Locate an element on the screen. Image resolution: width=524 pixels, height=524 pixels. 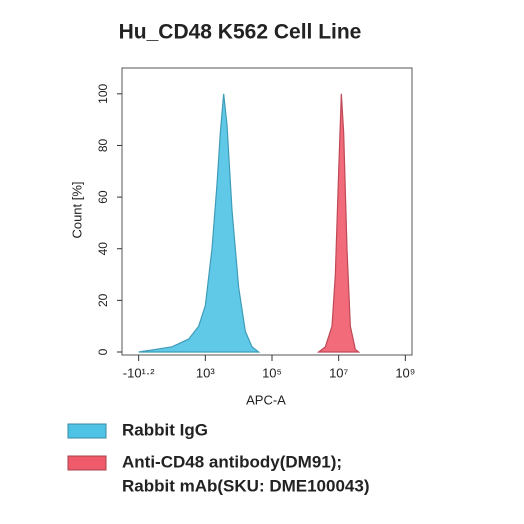
y-tick-label: 60 is located at coordinates (103, 197).